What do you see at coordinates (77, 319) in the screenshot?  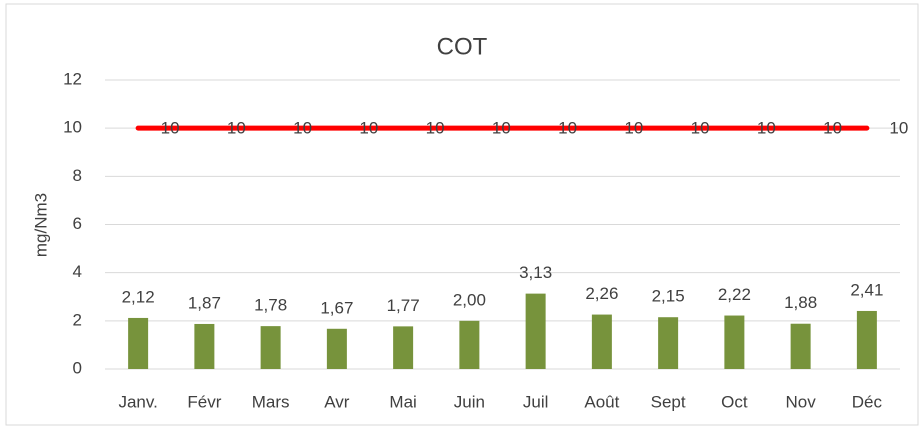 I see `y-tick-label: 2` at bounding box center [77, 319].